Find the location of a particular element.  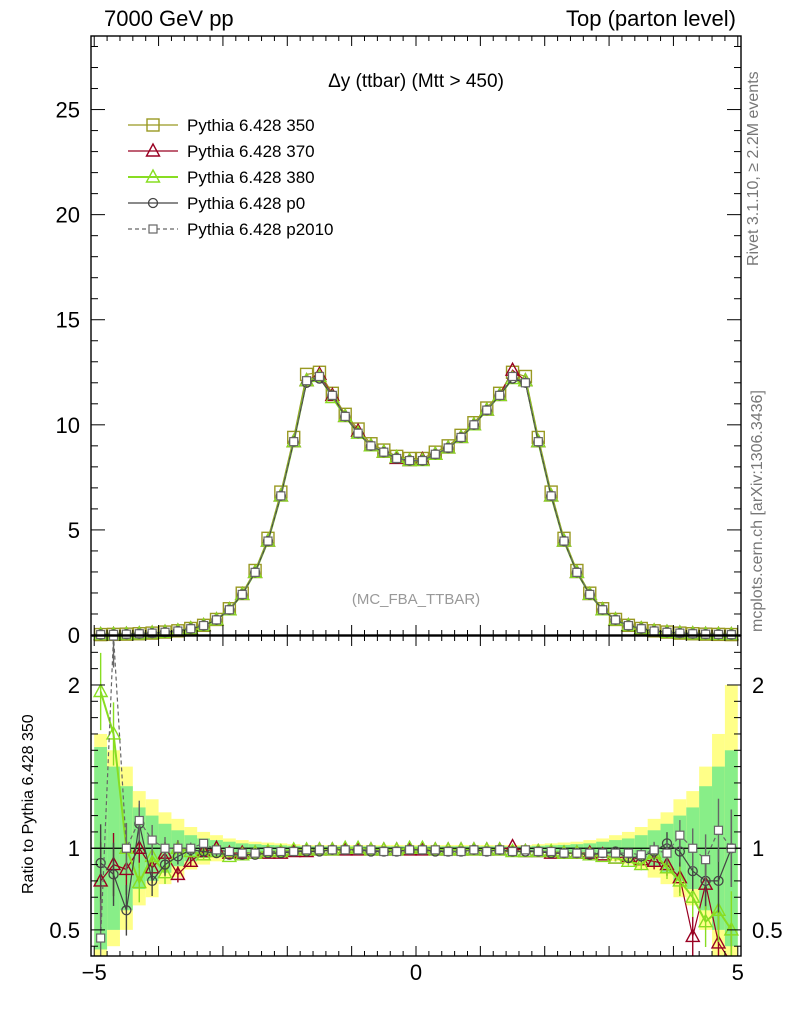

legend-item: Pythia 6.428 p0 is located at coordinates (216, 203).